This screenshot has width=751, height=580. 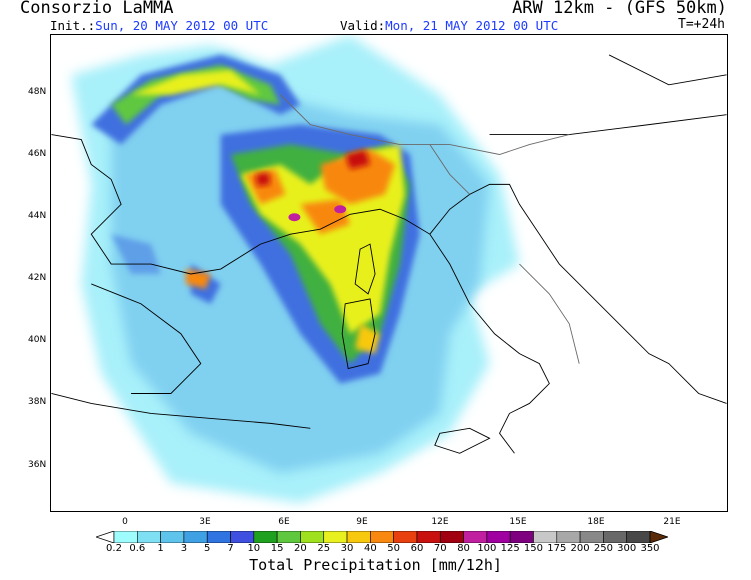 I want to click on colorbar-tick-label: 40, so click(x=370, y=548).